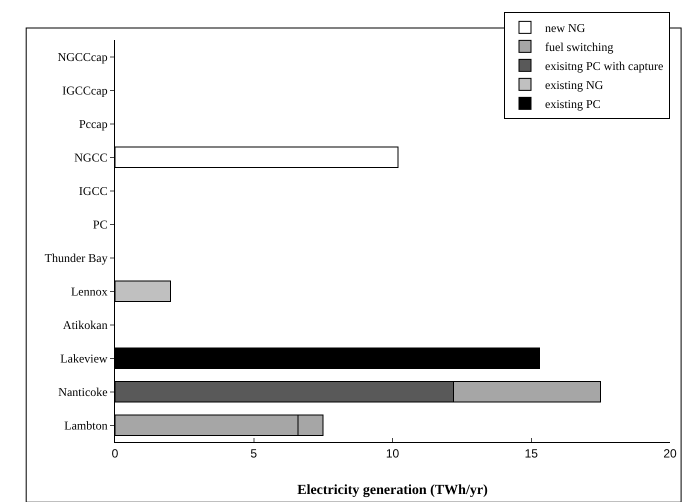  What do you see at coordinates (76, 257) in the screenshot?
I see `y-tick-label: Thunder Bay` at bounding box center [76, 257].